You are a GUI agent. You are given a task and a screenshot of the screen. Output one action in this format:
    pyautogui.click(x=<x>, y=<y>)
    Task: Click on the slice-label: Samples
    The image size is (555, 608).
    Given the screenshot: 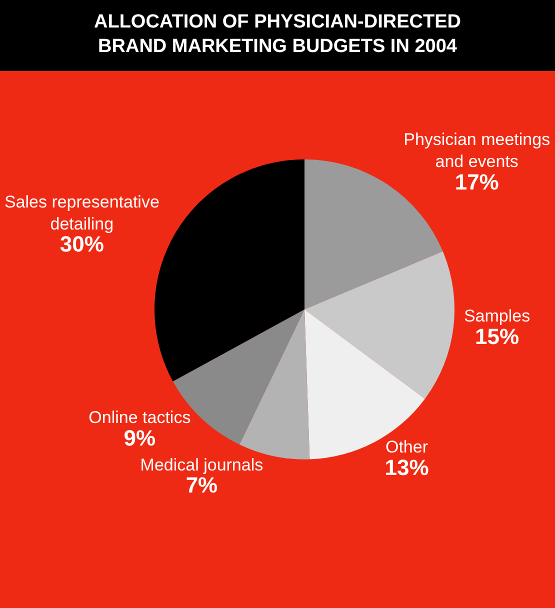 What is the action you would take?
    pyautogui.click(x=497, y=316)
    